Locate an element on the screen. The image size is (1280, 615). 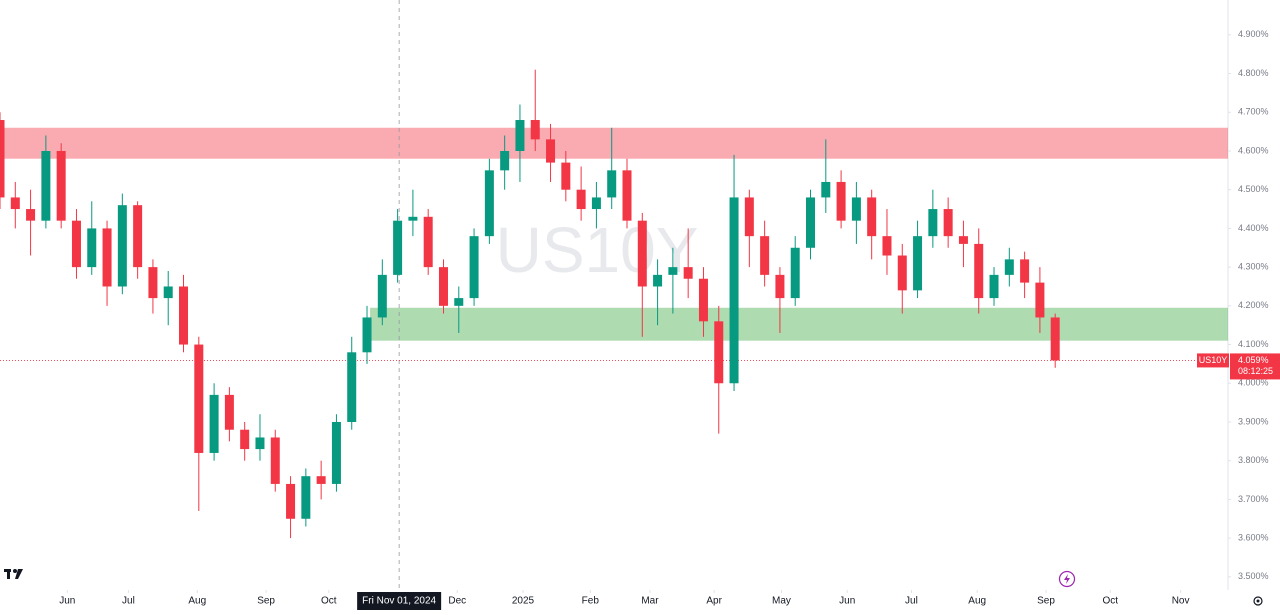
x-tick-label: May is located at coordinates (781, 601).